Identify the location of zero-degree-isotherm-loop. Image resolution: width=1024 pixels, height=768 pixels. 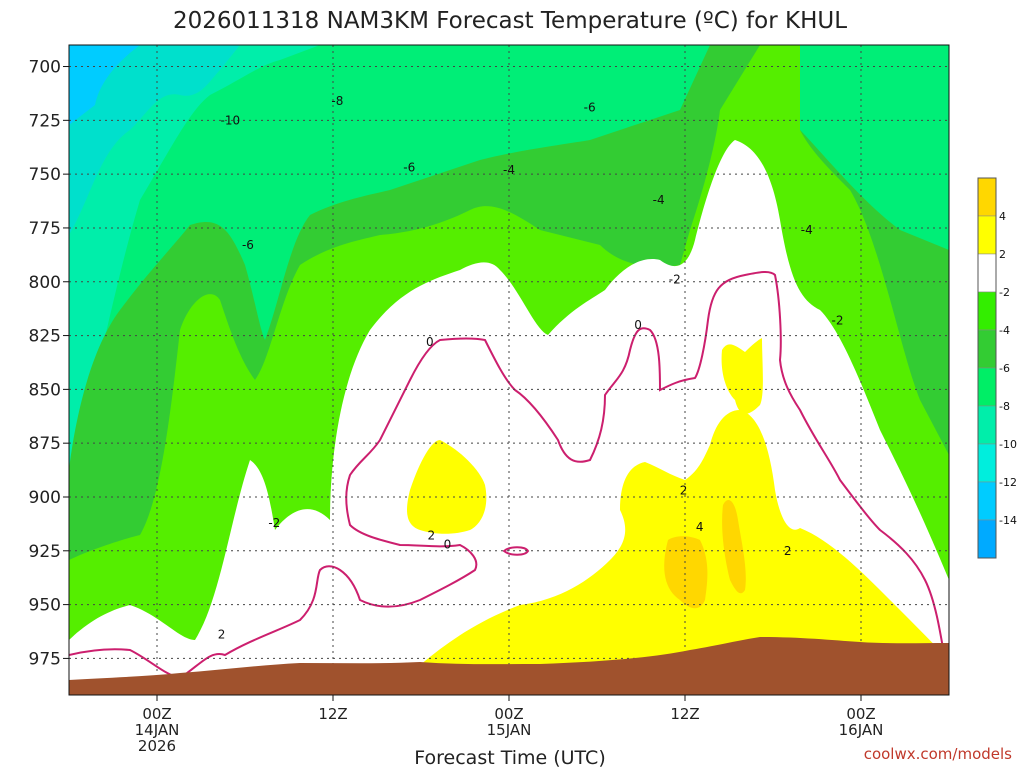
(516, 551).